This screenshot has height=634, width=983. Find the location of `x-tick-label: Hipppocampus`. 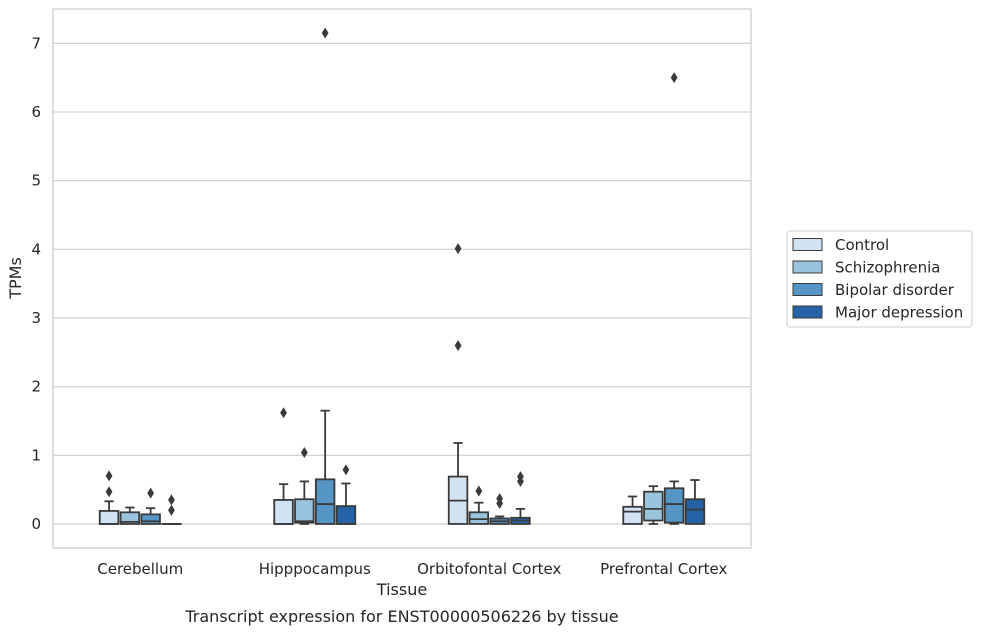

x-tick-label: Hipppocampus is located at coordinates (315, 569).